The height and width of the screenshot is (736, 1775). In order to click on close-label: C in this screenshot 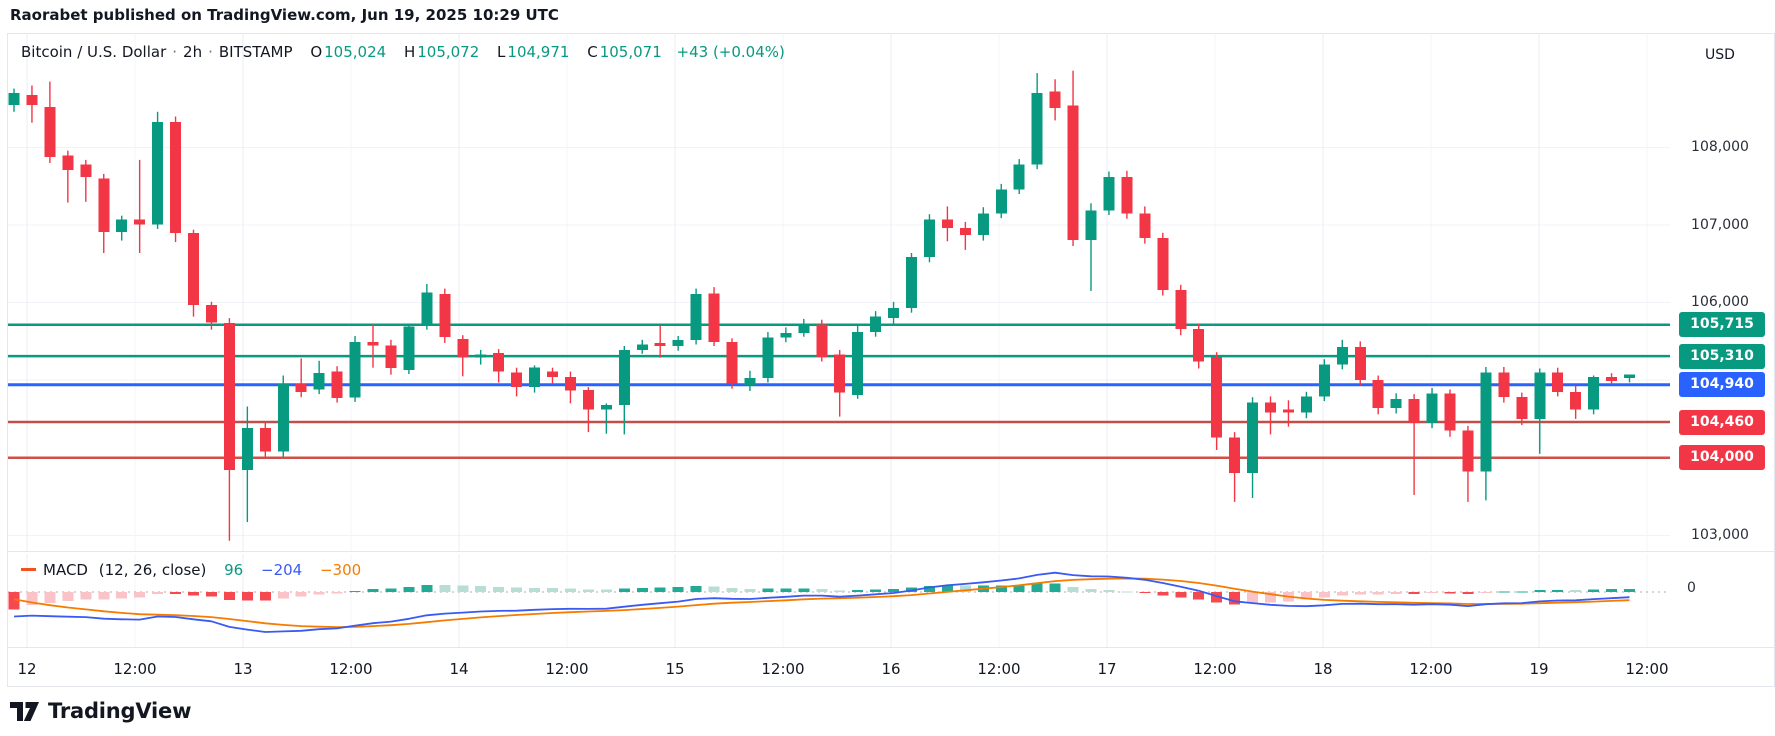, I will do `click(592, 52)`.